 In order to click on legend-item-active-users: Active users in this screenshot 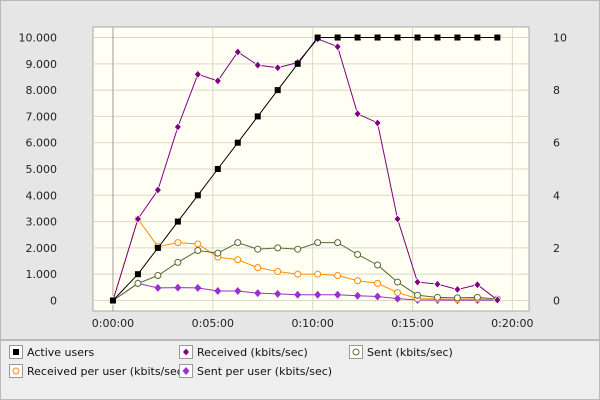, I will do `click(51, 352)`.